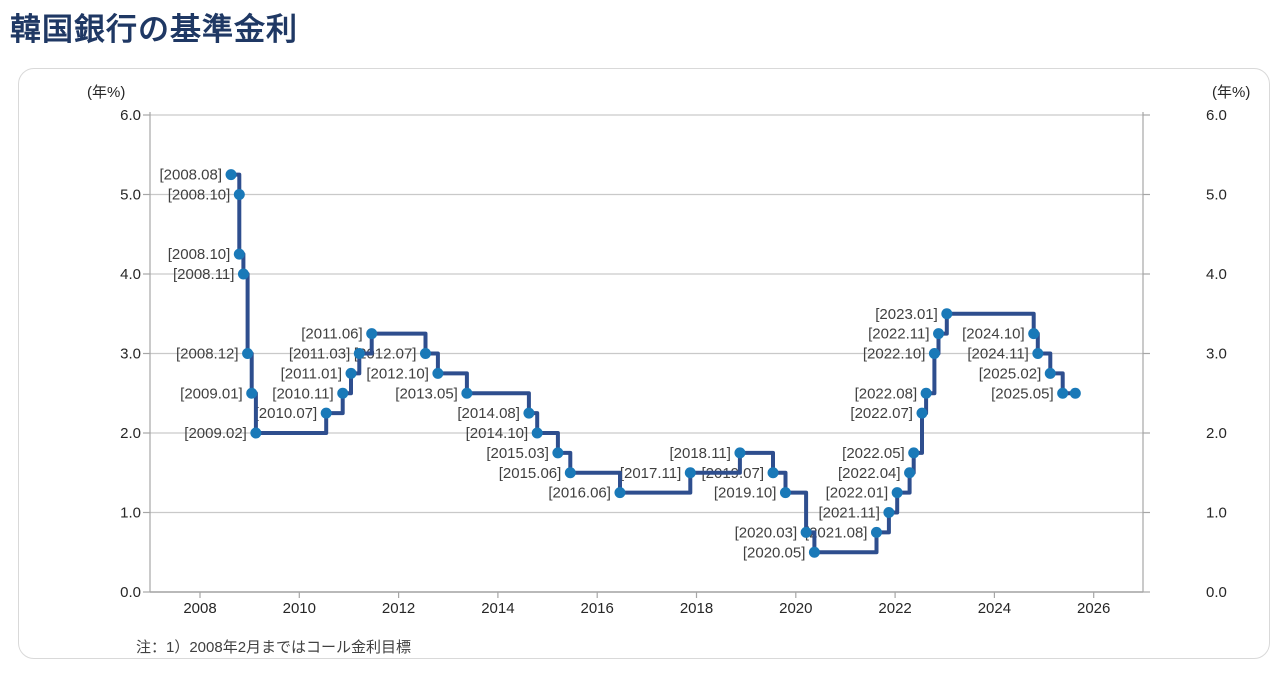 The image size is (1280, 673). What do you see at coordinates (881, 413) in the screenshot?
I see `svg-text: [2022.07]` at bounding box center [881, 413].